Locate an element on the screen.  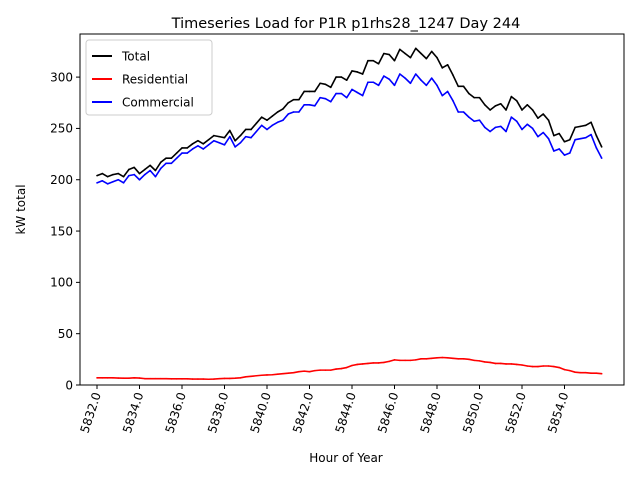
x-tick-label: 5854.0 is located at coordinates (558, 413).